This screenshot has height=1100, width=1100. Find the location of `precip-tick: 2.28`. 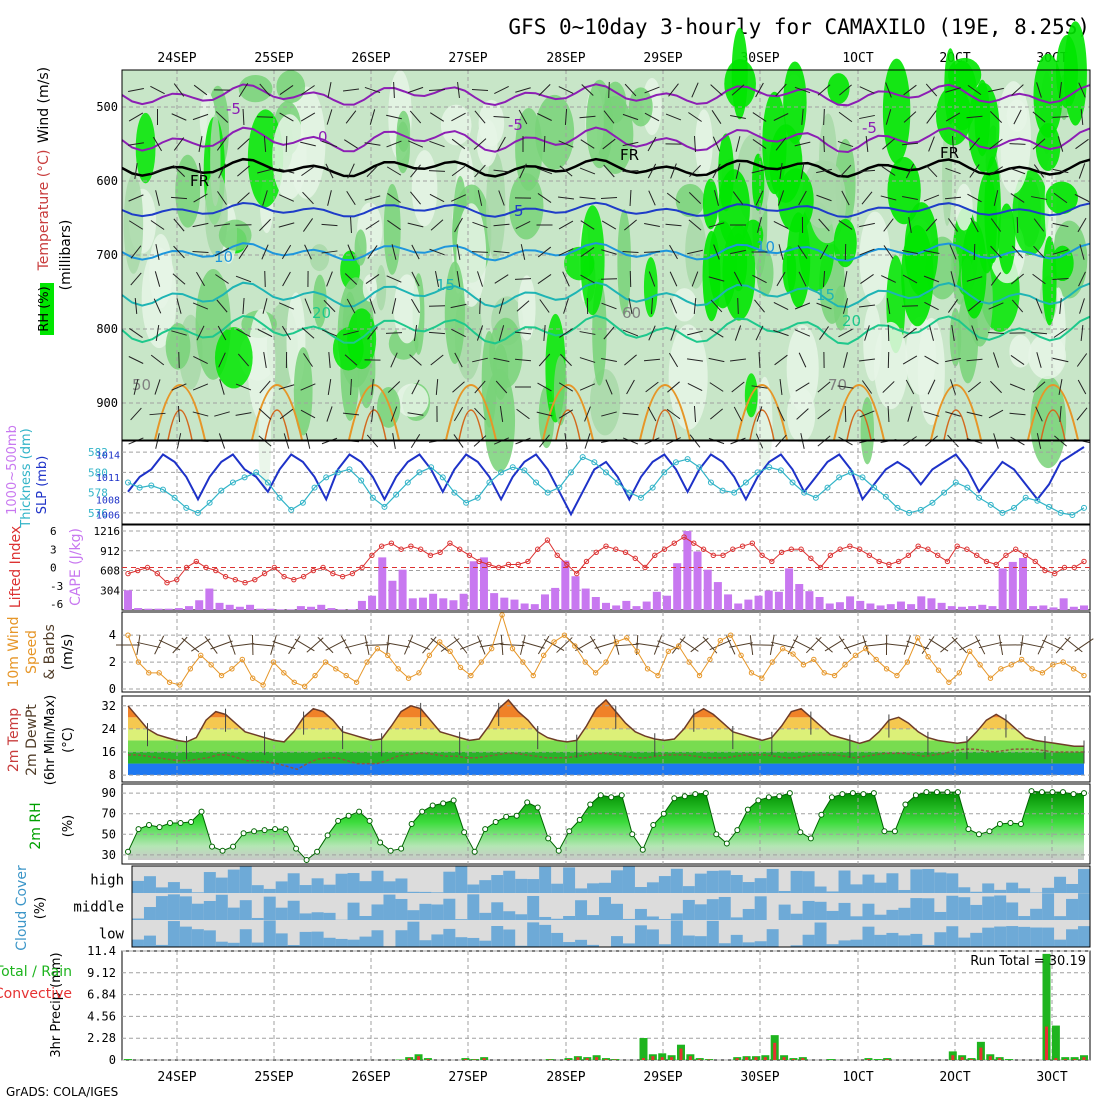

precip-tick: 2.28 is located at coordinates (101, 1038).